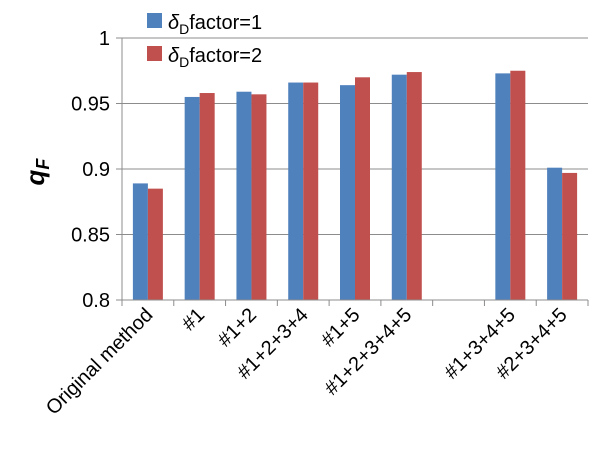  Describe the element at coordinates (215, 57) in the screenshot. I see `legend-label-series-2: δDfactor=2` at that location.